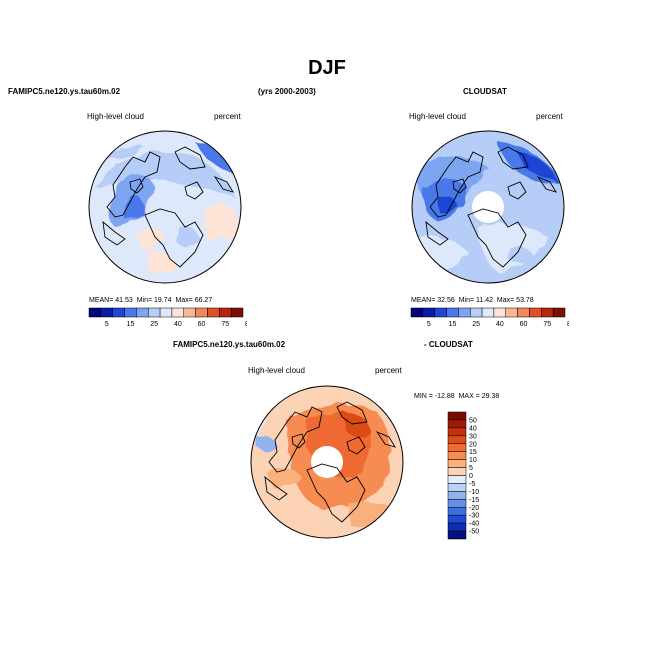  I want to click on panel2-colorbar-label: 75, so click(547, 324).